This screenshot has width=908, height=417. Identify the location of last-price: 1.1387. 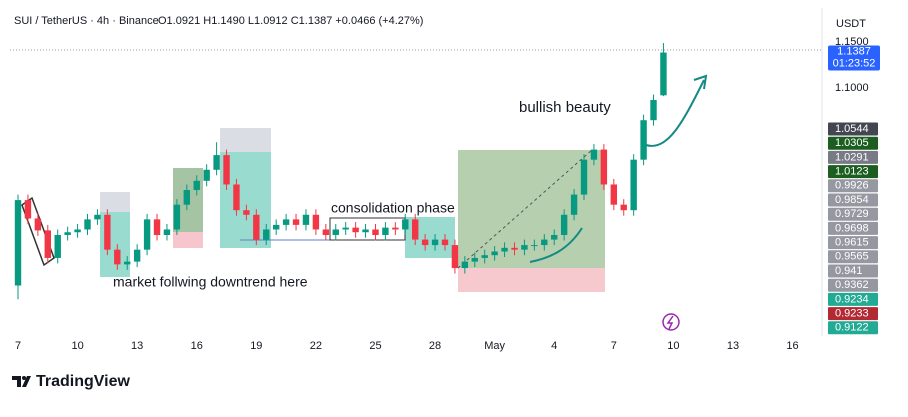
(854, 51).